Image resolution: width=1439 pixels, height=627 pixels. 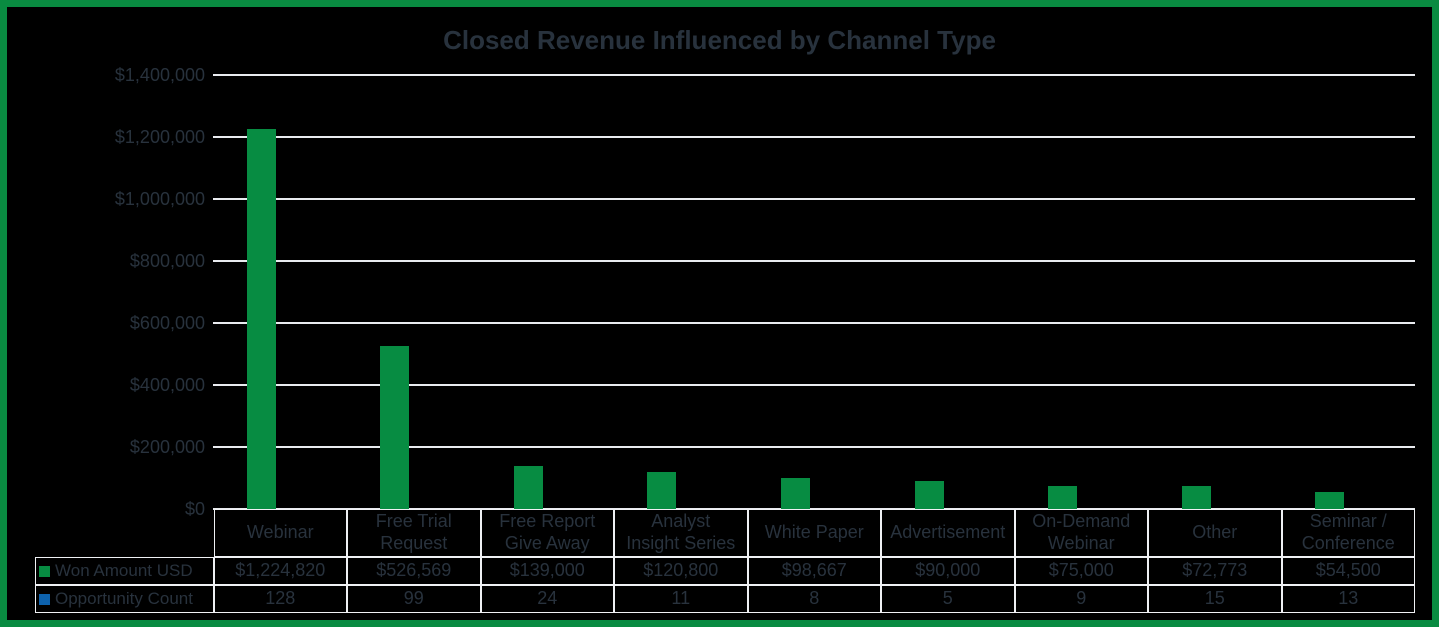 What do you see at coordinates (1196, 497) in the screenshot?
I see `bar-won-amount-usd-other` at bounding box center [1196, 497].